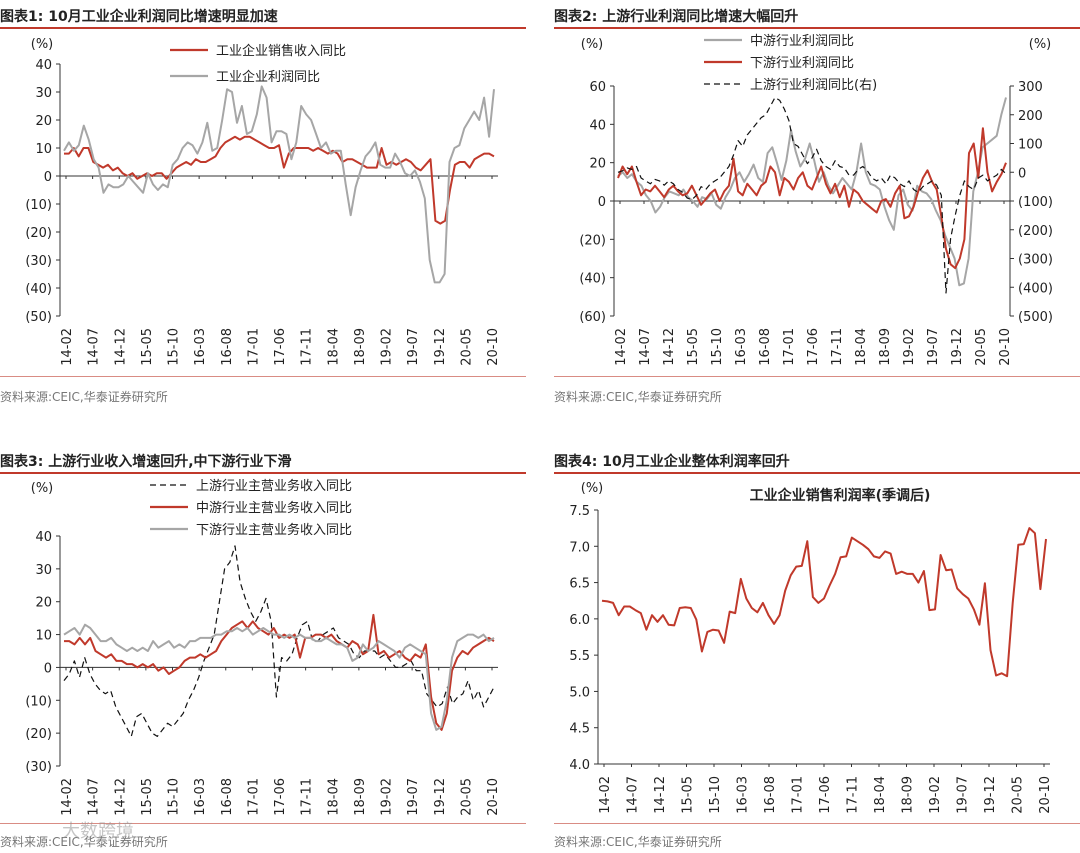 This screenshot has height=853, width=1080. I want to click on y-tick-label: 4.5, so click(579, 729).